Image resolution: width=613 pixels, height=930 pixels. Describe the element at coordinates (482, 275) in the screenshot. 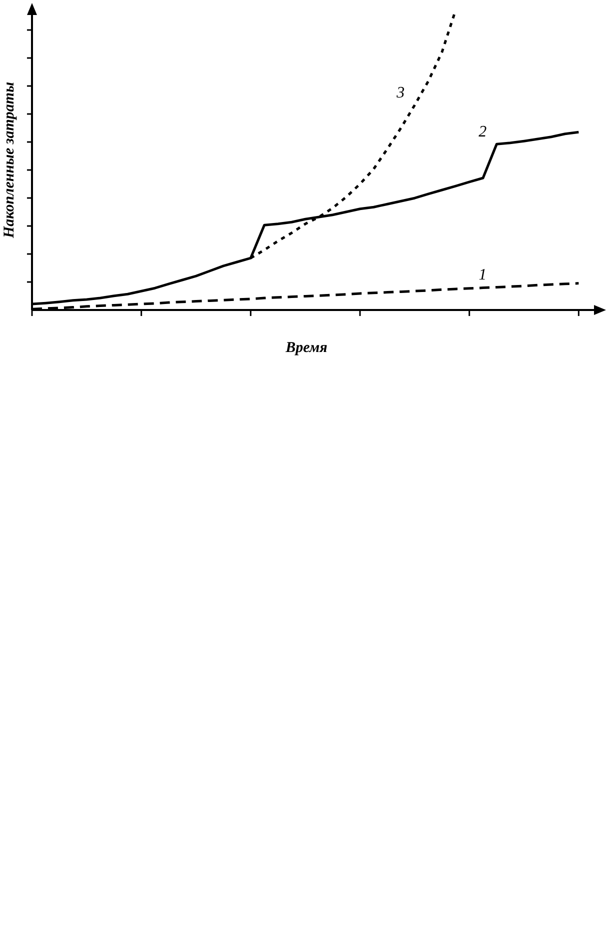

I see `series-label: 1` at that location.